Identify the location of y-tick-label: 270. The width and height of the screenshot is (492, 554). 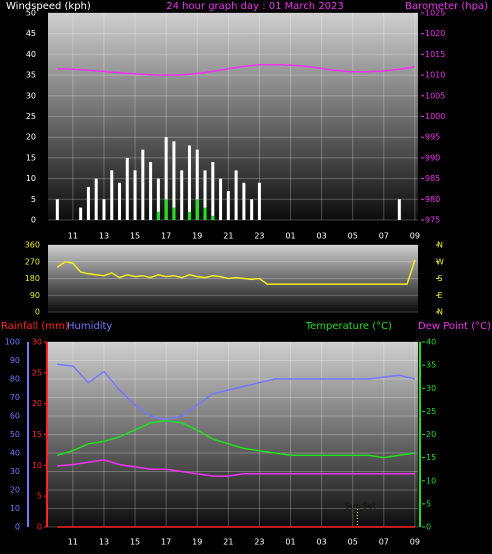
(32, 261).